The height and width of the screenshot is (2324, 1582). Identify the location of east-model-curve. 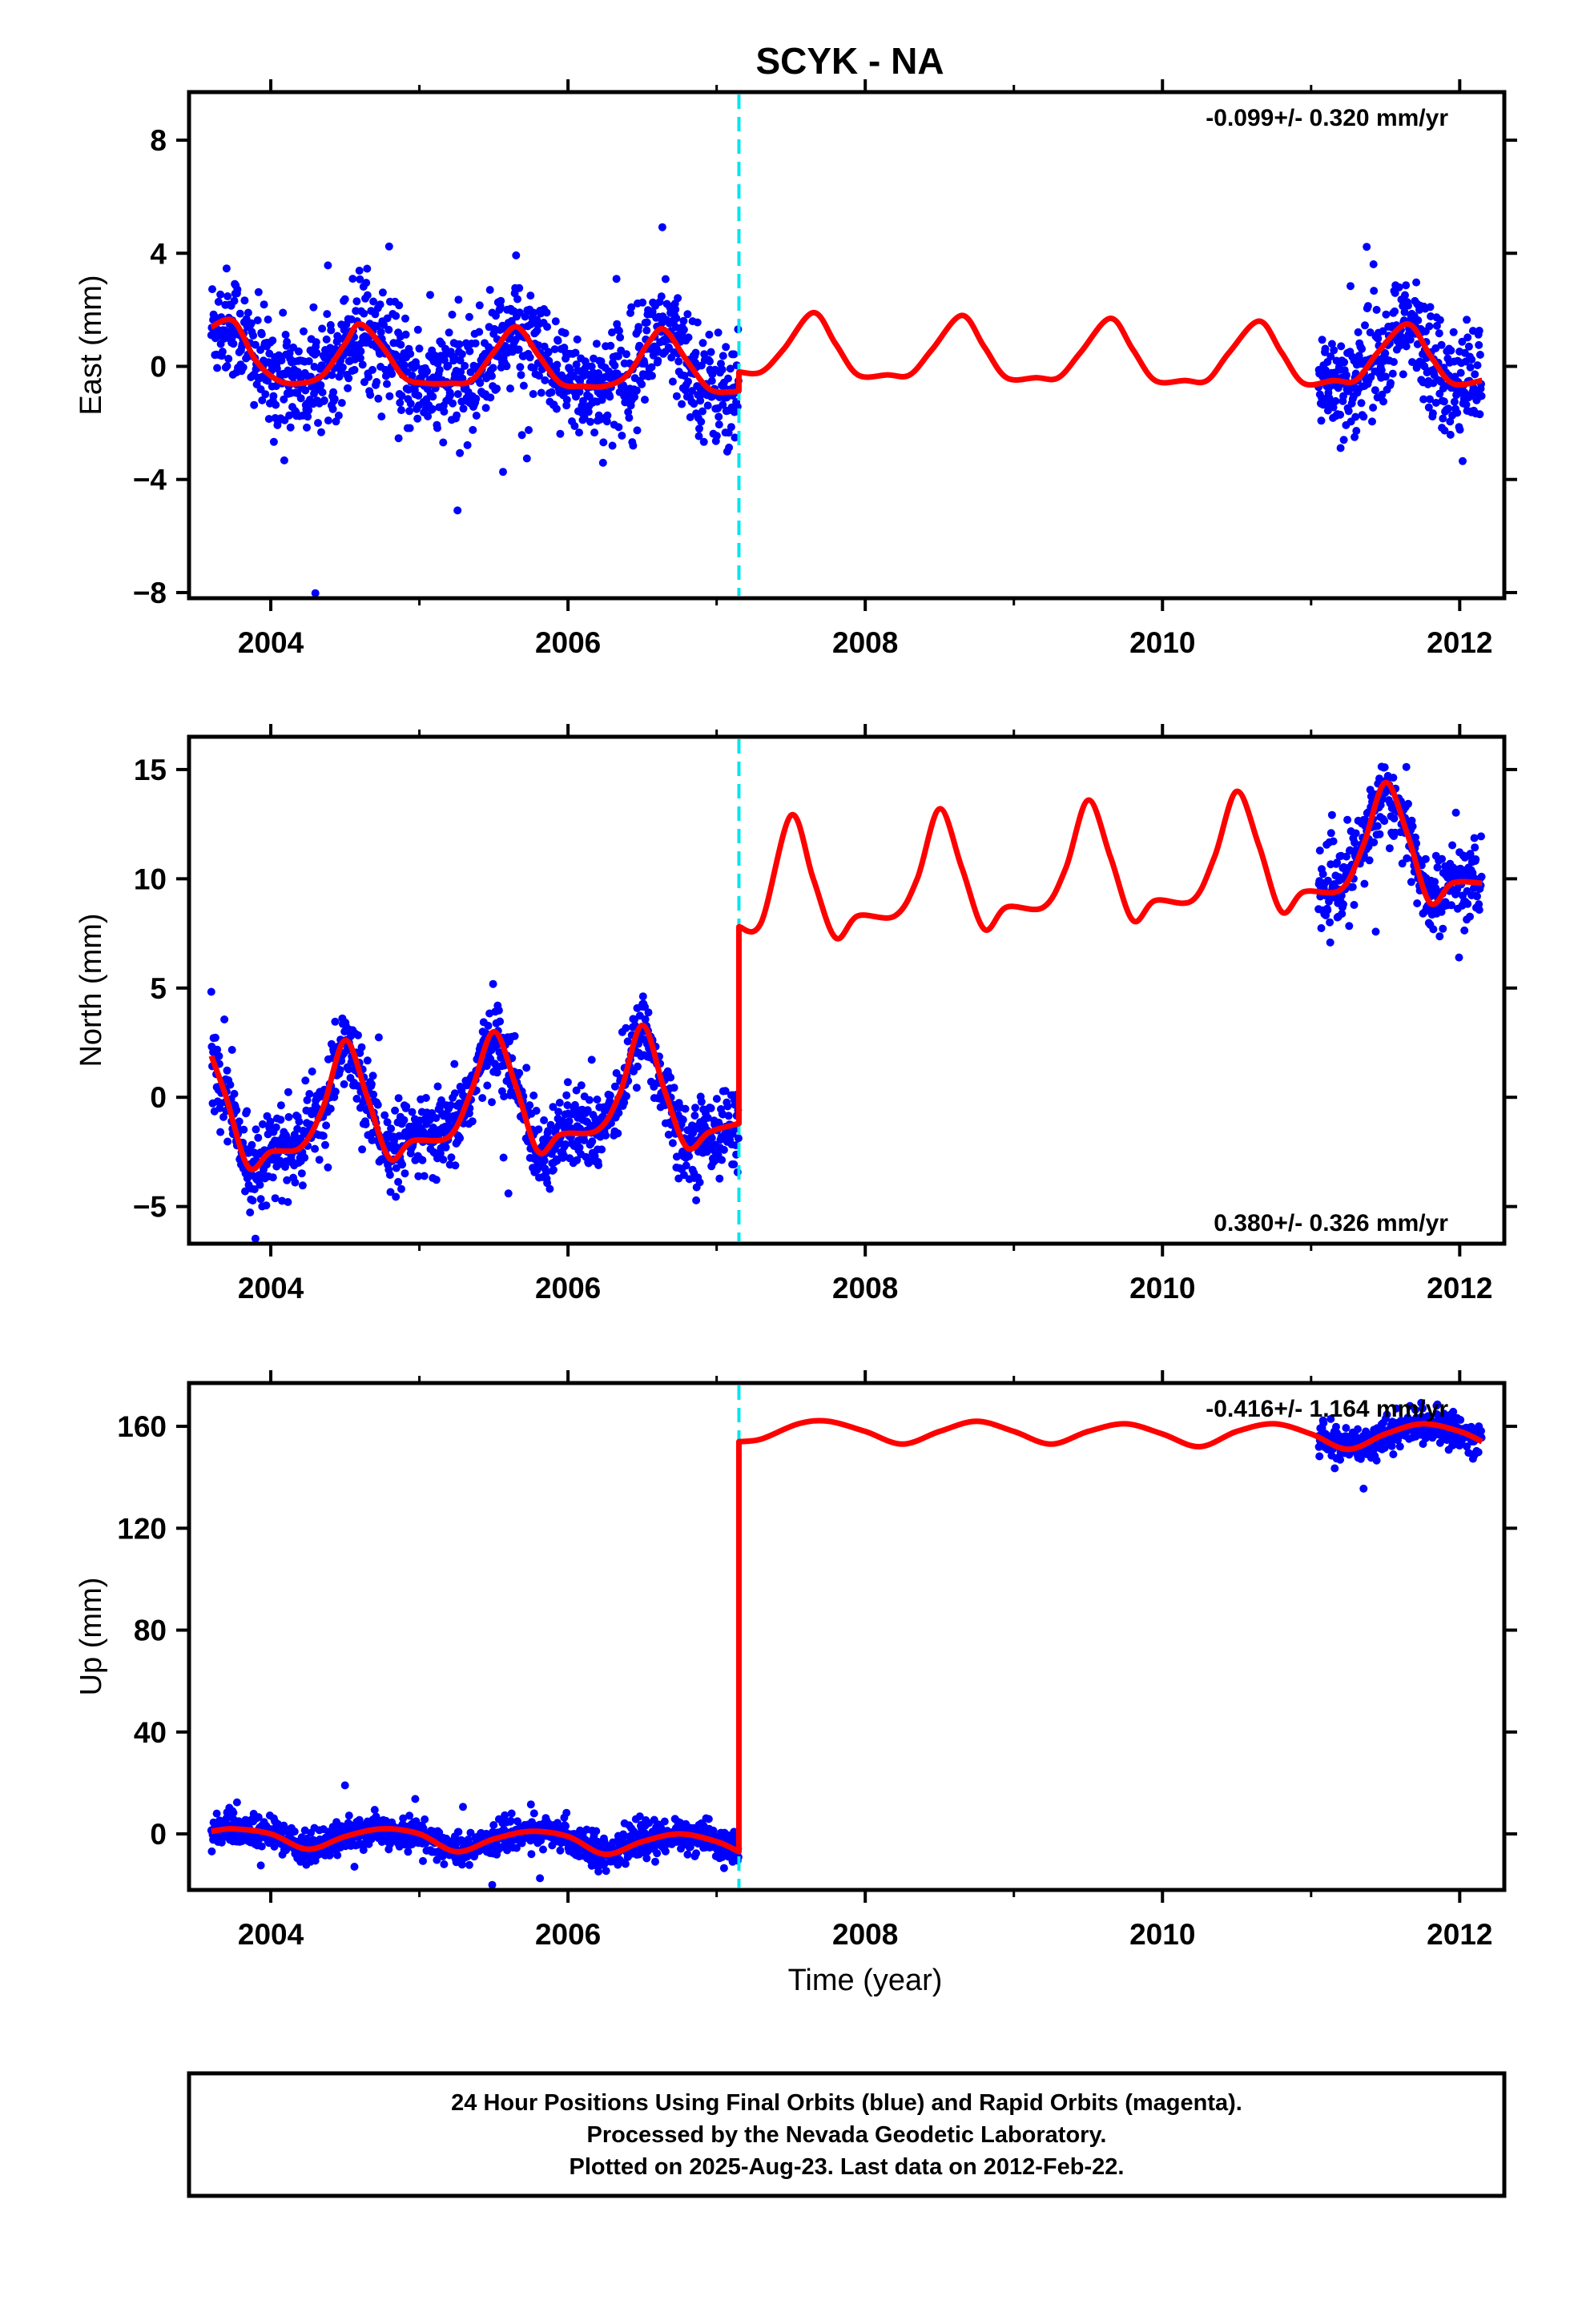
(846, 352).